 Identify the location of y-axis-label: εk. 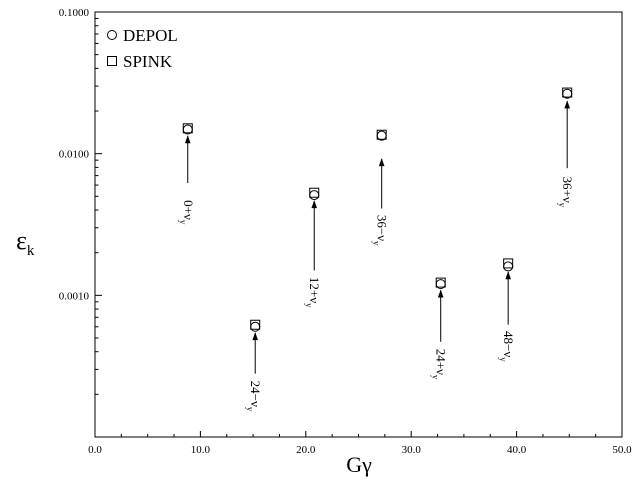
(25, 242).